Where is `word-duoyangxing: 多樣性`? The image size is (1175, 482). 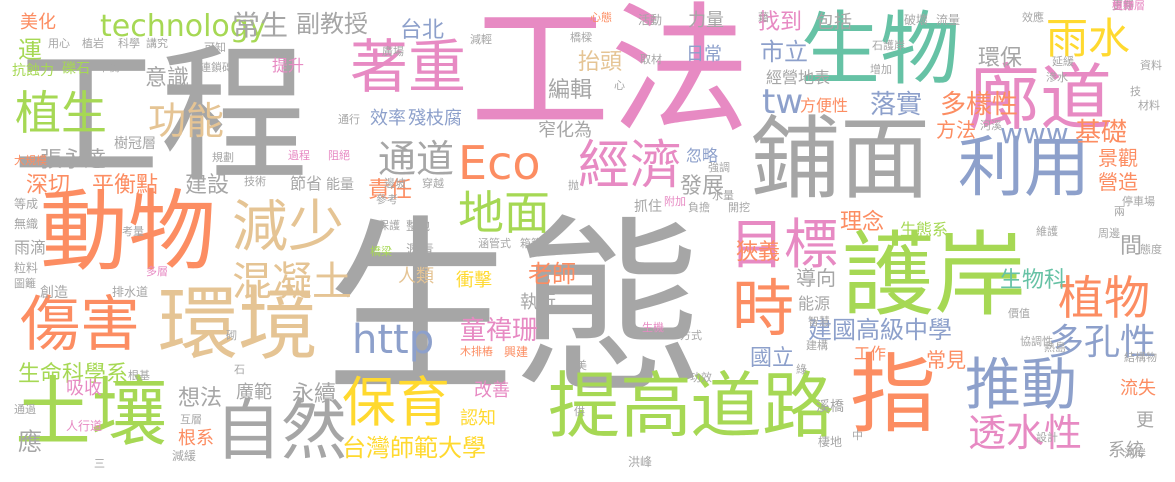
word-duoyangxing: 多樣性 is located at coordinates (979, 105).